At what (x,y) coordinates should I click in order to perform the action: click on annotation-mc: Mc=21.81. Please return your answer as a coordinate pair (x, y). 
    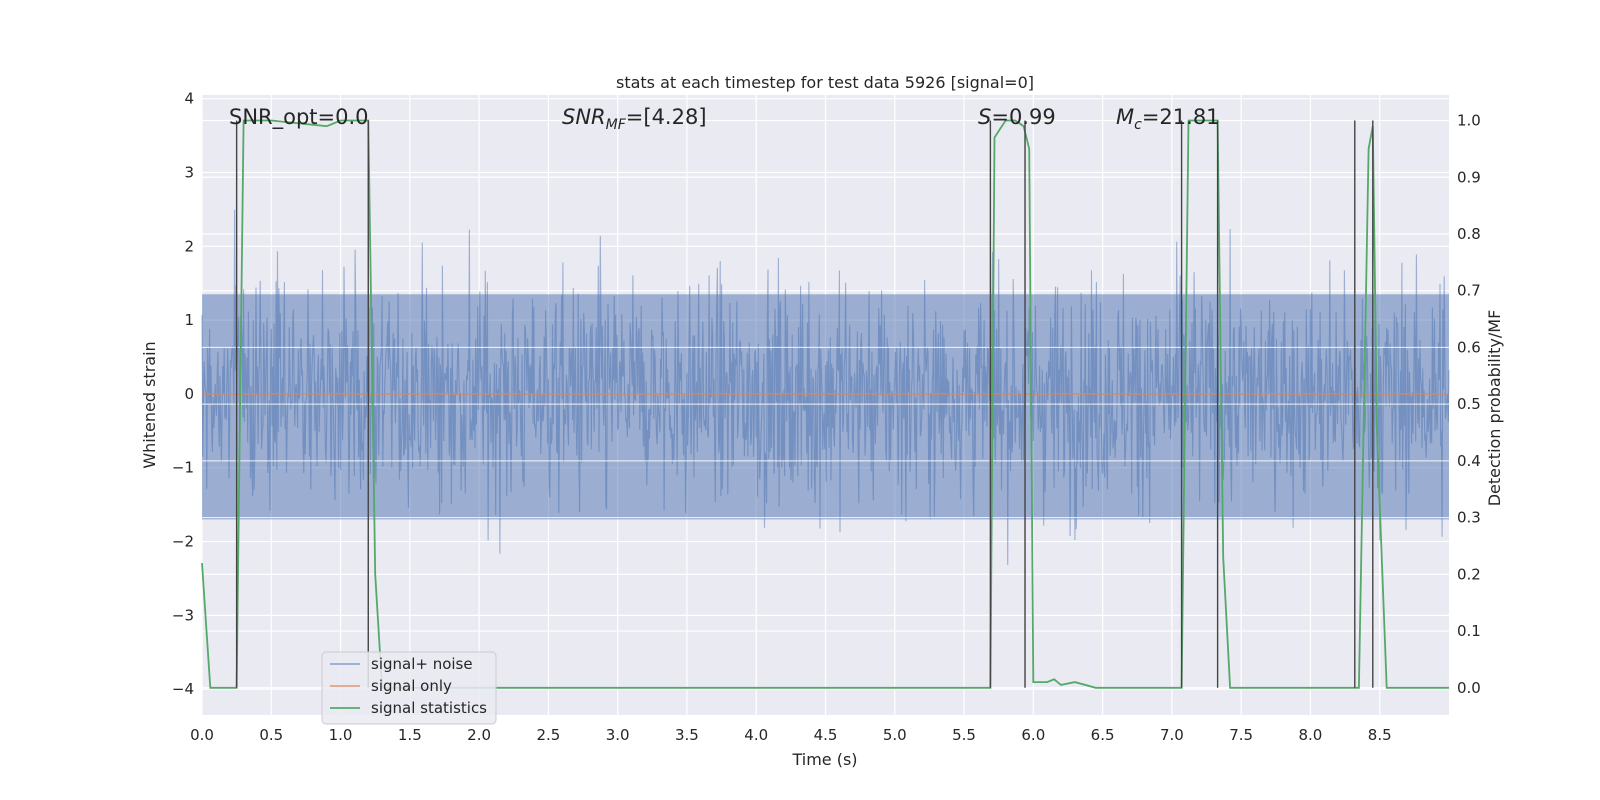
    Looking at the image, I should click on (1168, 119).